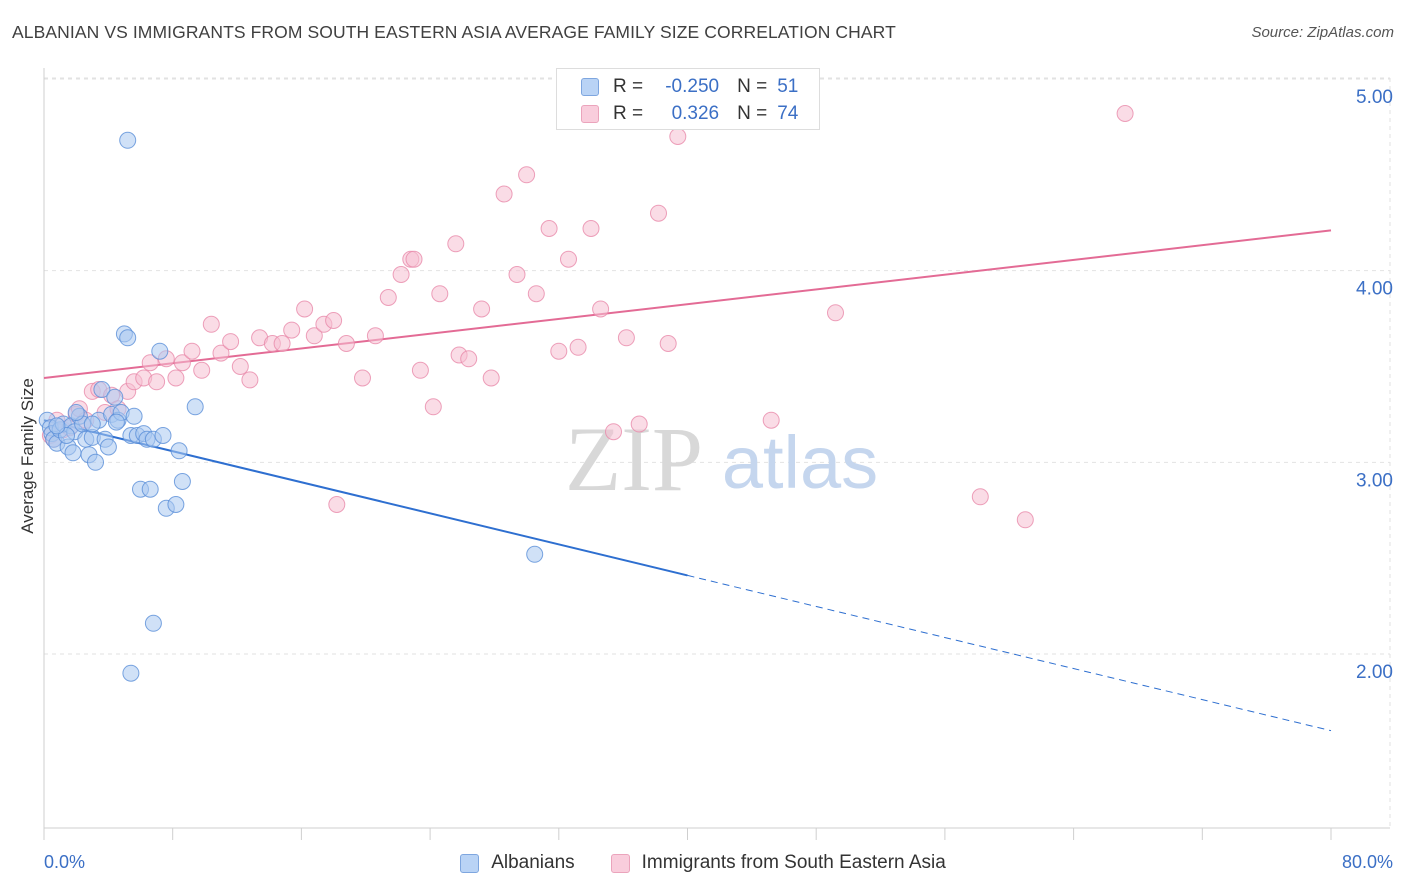  I want to click on watermark: ZIP atlas, so click(721, 459).